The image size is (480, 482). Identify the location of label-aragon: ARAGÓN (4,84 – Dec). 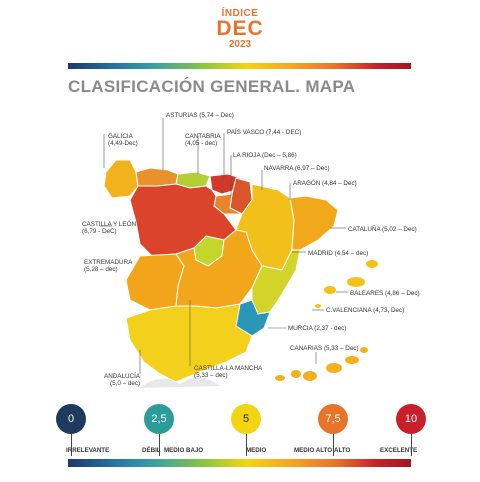
(325, 182).